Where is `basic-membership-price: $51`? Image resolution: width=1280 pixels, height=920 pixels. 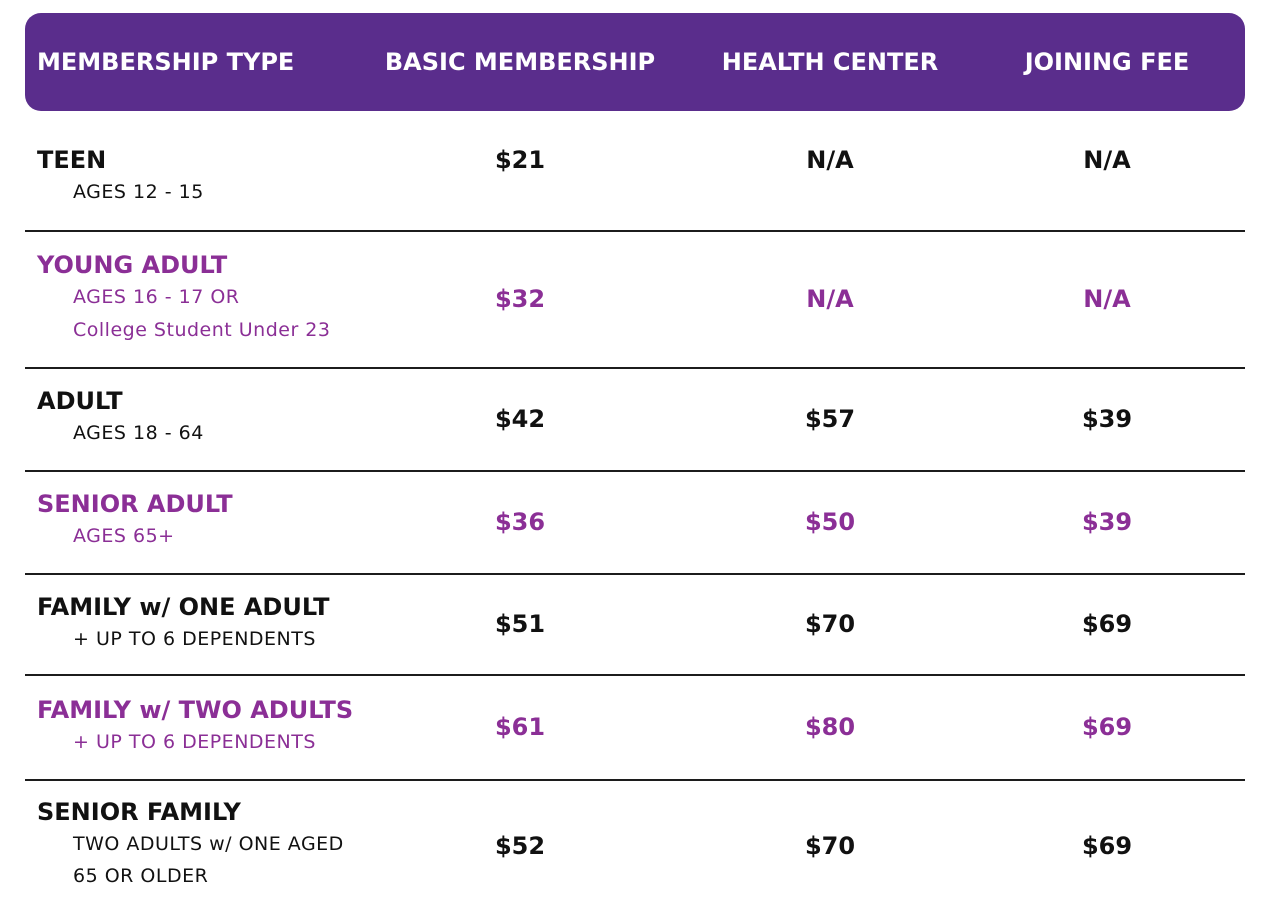
basic-membership-price: $51 is located at coordinates (520, 624).